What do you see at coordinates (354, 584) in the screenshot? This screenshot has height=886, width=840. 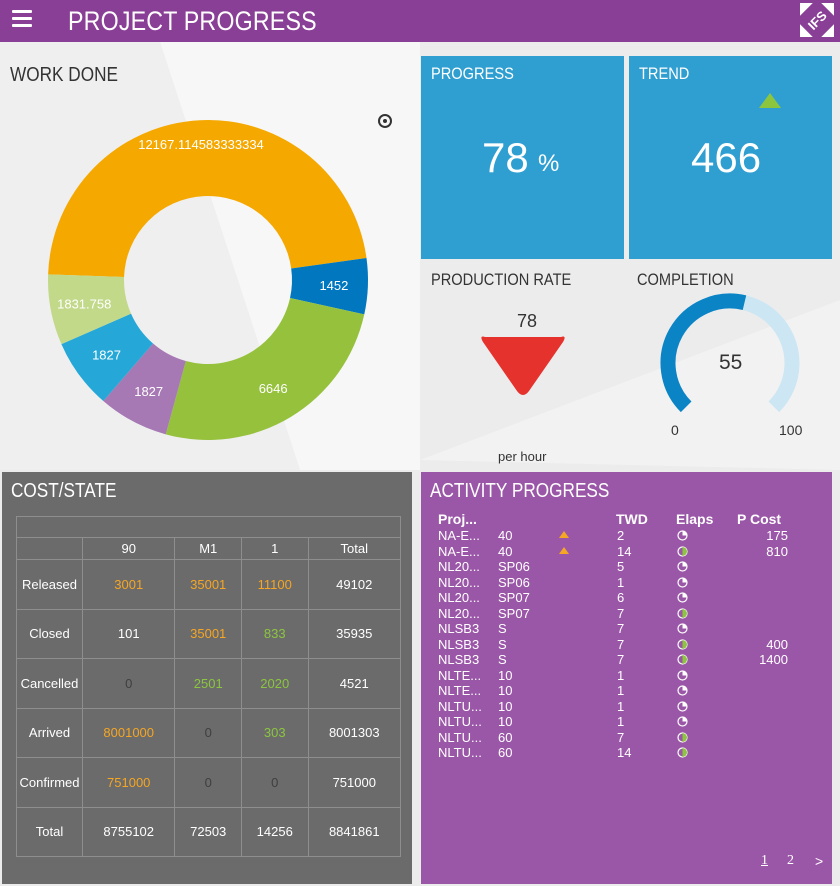 I see `table-cell: 49102` at bounding box center [354, 584].